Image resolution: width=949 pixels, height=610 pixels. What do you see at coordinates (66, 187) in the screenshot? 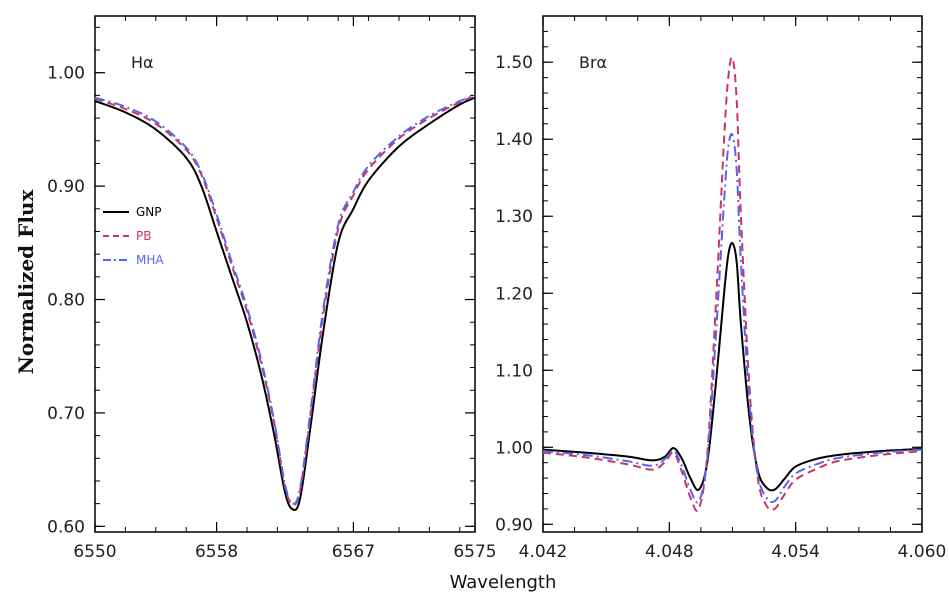
I see `halpha-y-tick-label: 0.90` at bounding box center [66, 187].